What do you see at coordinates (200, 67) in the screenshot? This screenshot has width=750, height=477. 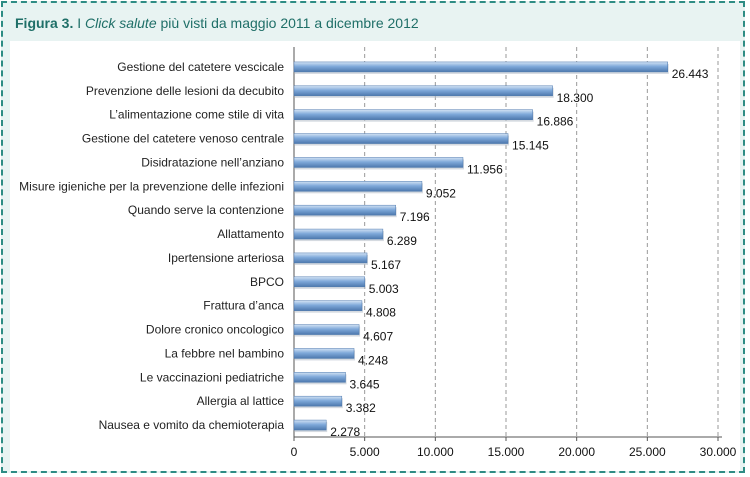 I see `category-label: Gestione del catetere vescicale` at bounding box center [200, 67].